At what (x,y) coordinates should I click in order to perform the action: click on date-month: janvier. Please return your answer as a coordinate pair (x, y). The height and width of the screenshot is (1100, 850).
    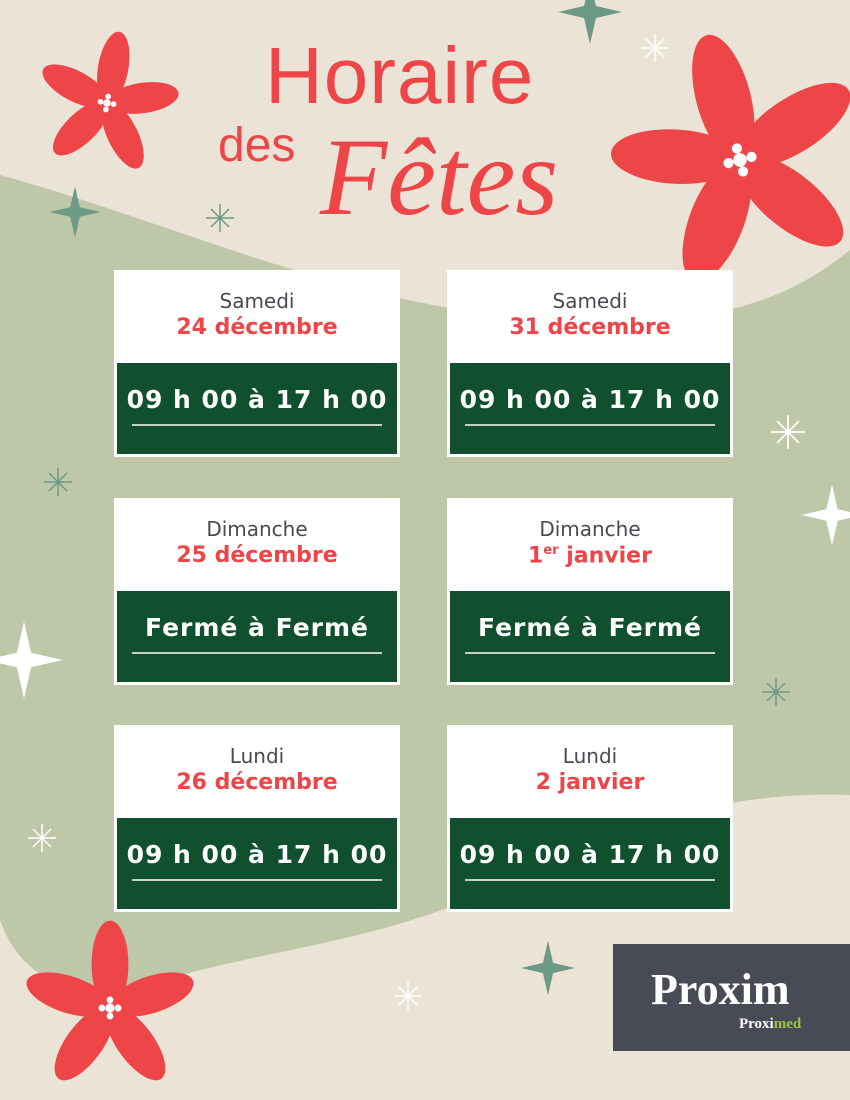
    Looking at the image, I should click on (605, 556).